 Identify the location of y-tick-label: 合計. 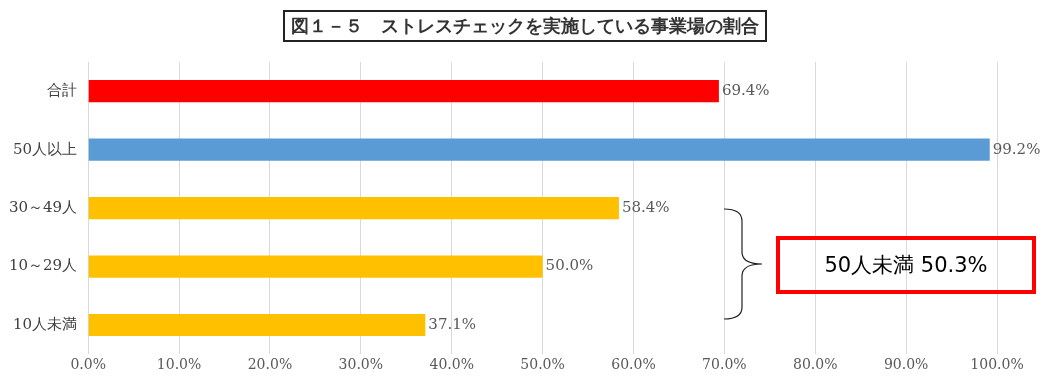
(62, 90).